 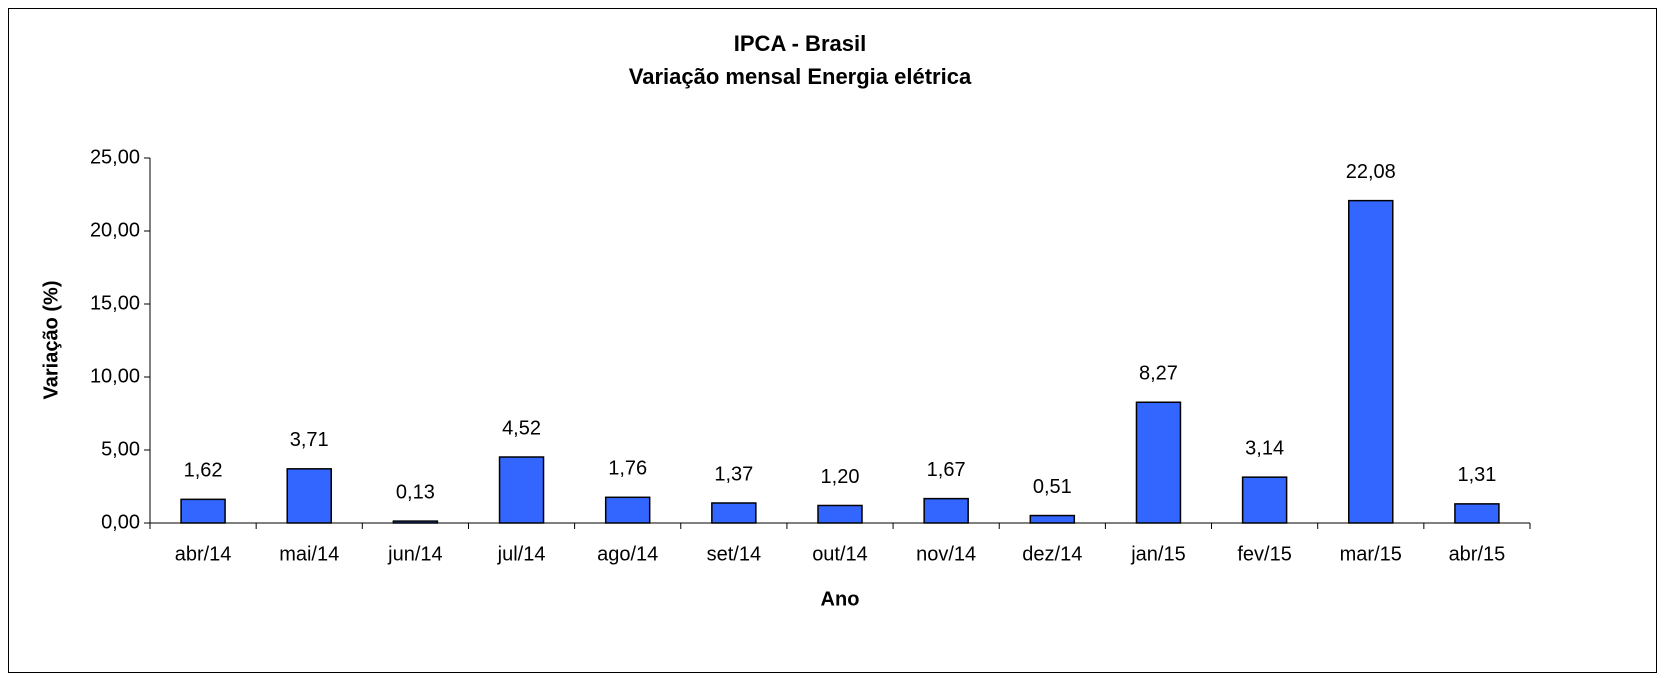 What do you see at coordinates (1264, 554) in the screenshot?
I see `x-tick-label: fev/15` at bounding box center [1264, 554].